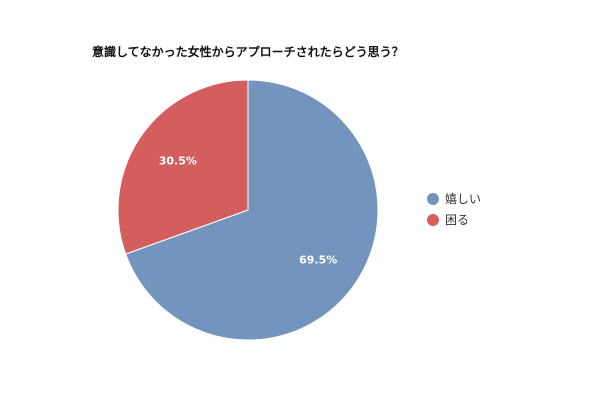 This screenshot has width=600, height=400. What do you see at coordinates (248, 51) in the screenshot?
I see `chart-title: 意識してなかった女性からアプローチされたらどう思う？` at bounding box center [248, 51].